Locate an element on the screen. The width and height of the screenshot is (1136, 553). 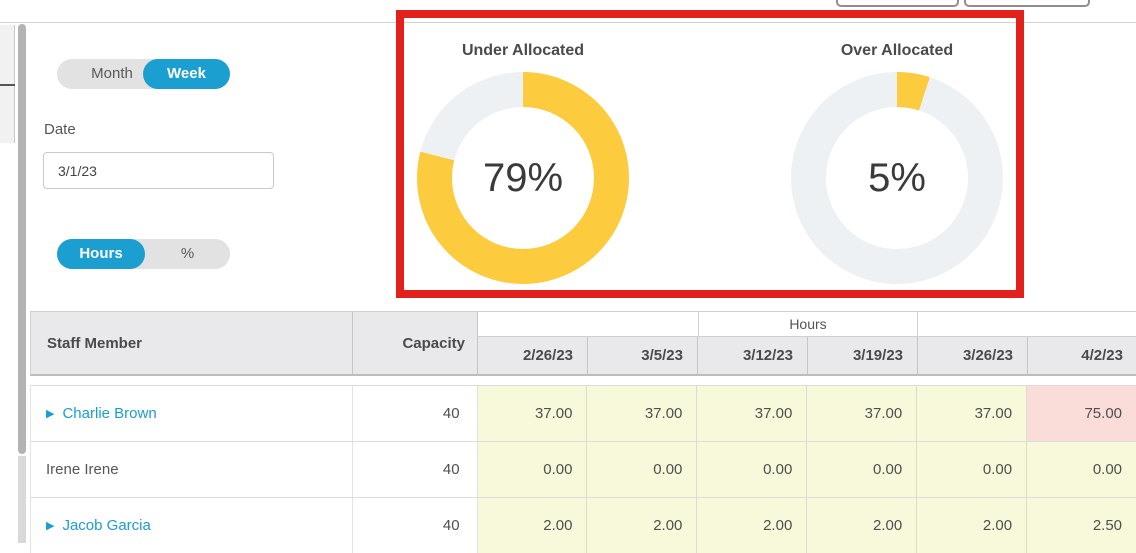
over-allocated-title: Over Allocated is located at coordinates (897, 50).